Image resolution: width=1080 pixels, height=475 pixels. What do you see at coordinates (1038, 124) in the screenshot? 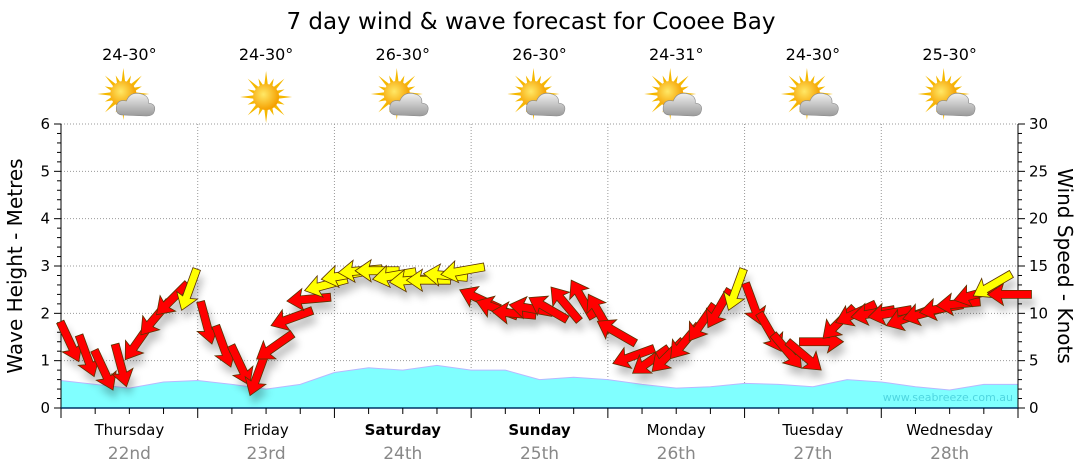
I see `right-tick-label: 30` at bounding box center [1038, 124].